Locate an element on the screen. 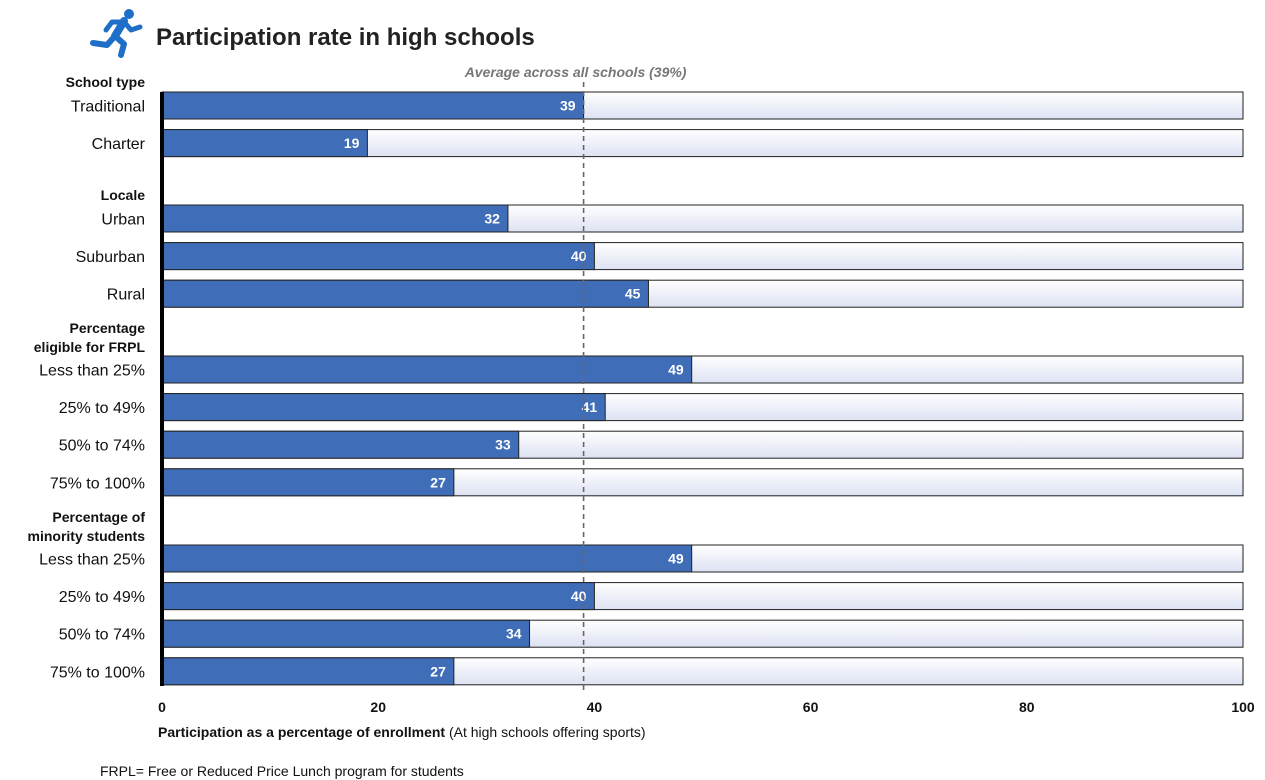 The width and height of the screenshot is (1265, 780). x-tick-label: 100 is located at coordinates (1243, 707).